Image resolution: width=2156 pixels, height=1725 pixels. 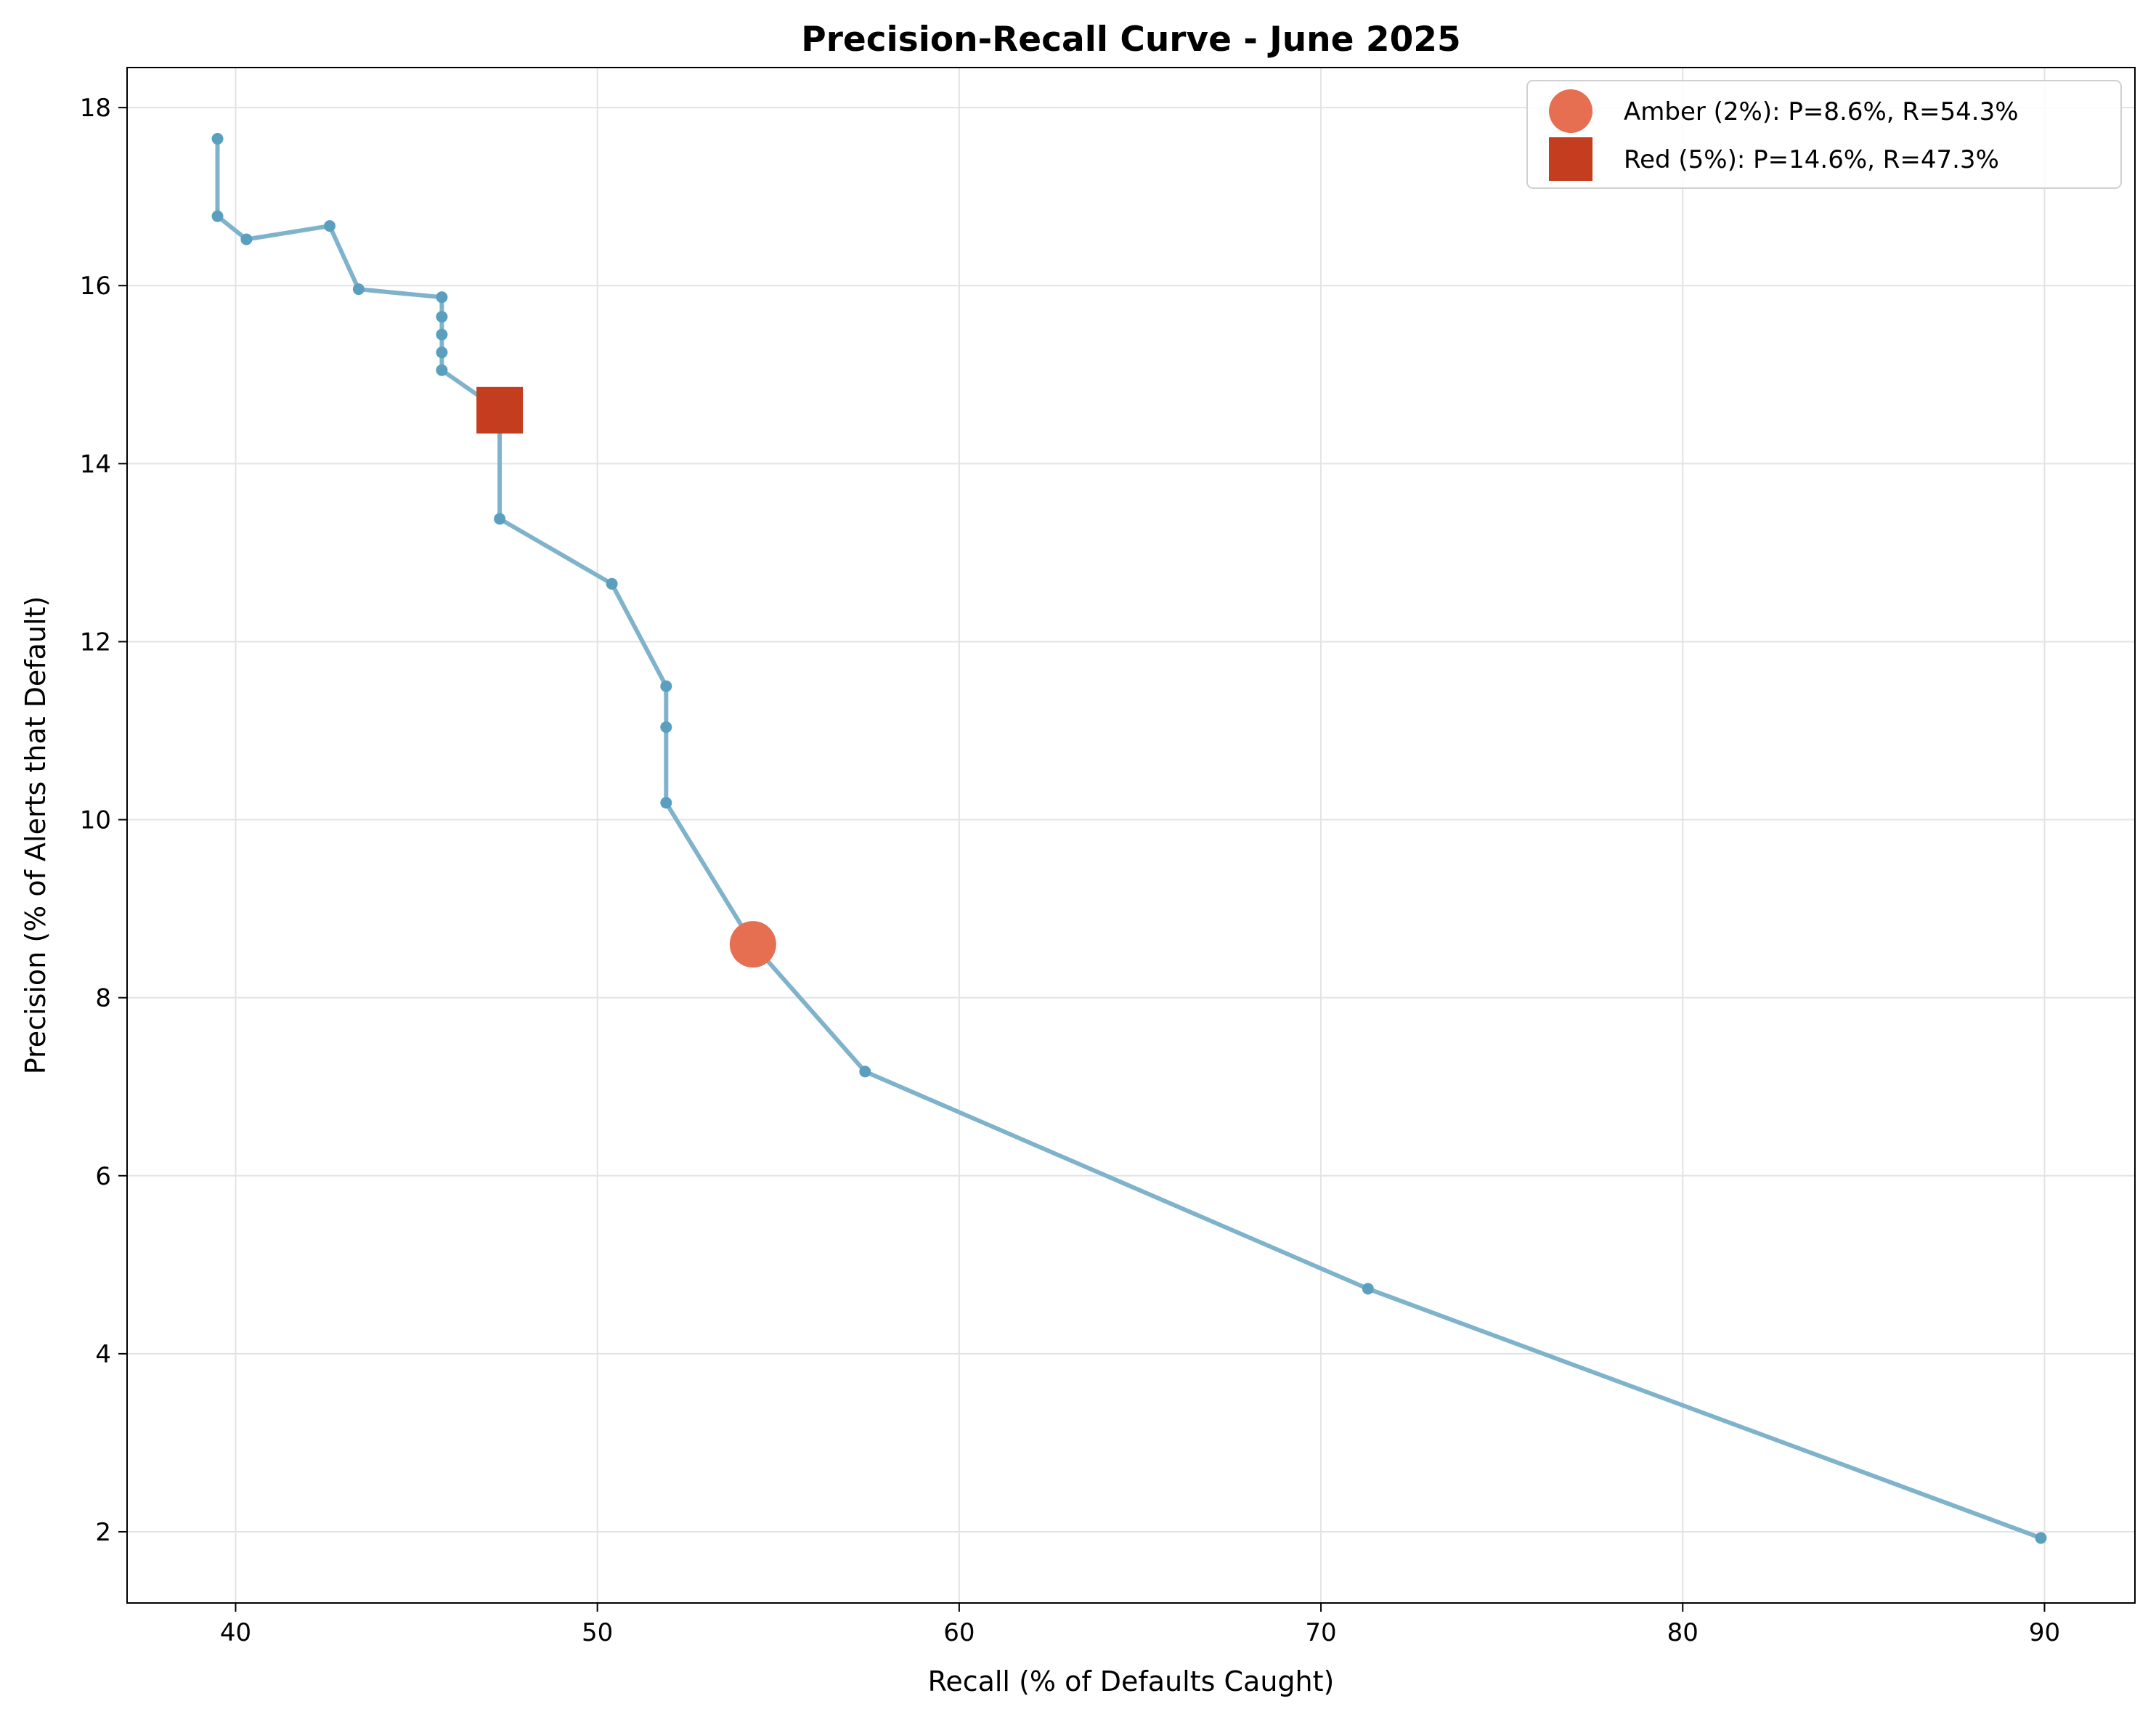 What do you see at coordinates (103, 998) in the screenshot?
I see `y-tick-label: 8` at bounding box center [103, 998].